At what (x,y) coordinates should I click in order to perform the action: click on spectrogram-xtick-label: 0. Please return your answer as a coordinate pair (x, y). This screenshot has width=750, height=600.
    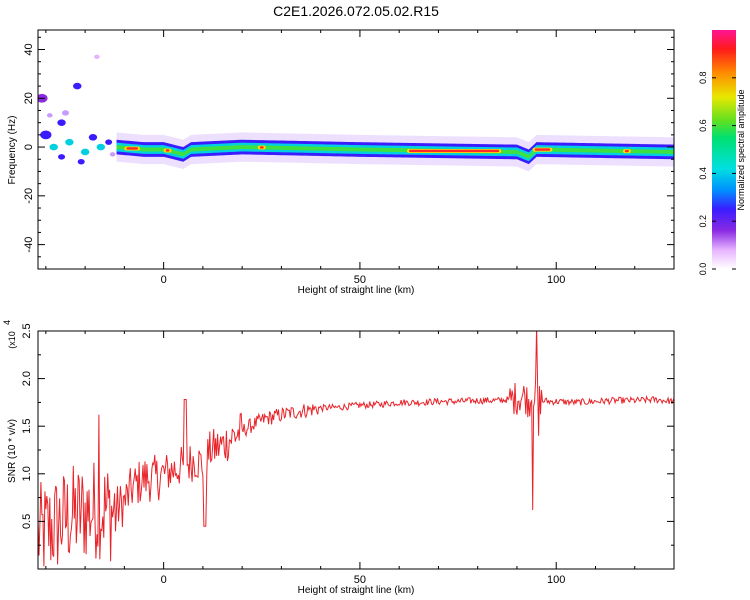
    Looking at the image, I should click on (164, 280).